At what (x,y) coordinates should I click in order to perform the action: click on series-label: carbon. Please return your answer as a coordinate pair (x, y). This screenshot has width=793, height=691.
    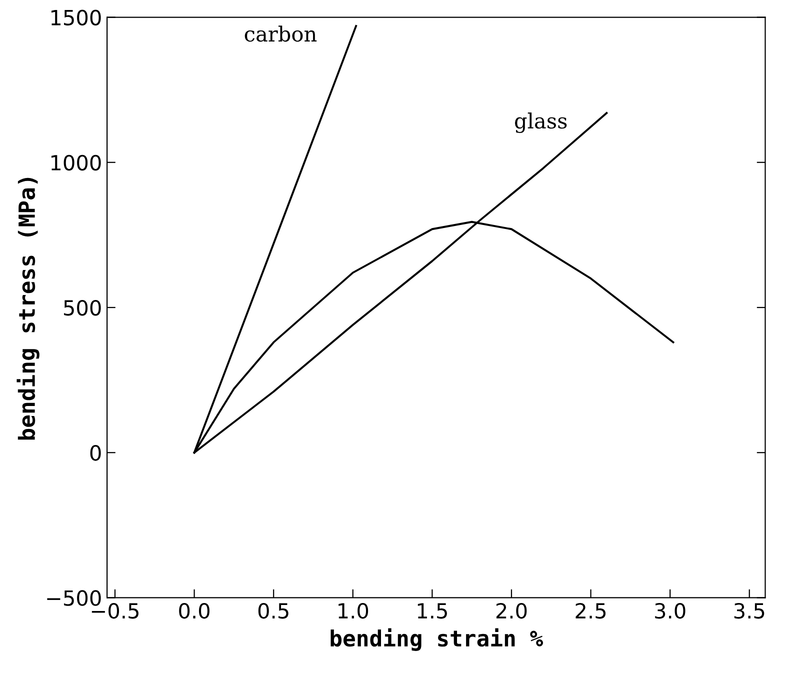
    Looking at the image, I should click on (280, 34).